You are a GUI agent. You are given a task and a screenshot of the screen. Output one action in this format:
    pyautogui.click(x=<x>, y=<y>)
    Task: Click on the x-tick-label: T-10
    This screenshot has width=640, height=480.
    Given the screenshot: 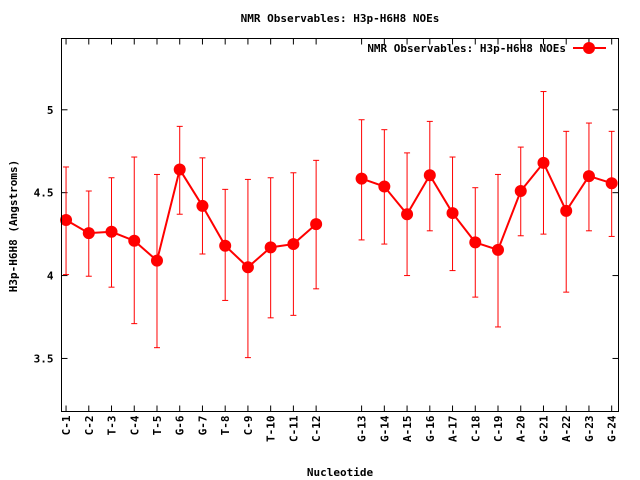 What is the action you would take?
    pyautogui.click(x=271, y=429)
    